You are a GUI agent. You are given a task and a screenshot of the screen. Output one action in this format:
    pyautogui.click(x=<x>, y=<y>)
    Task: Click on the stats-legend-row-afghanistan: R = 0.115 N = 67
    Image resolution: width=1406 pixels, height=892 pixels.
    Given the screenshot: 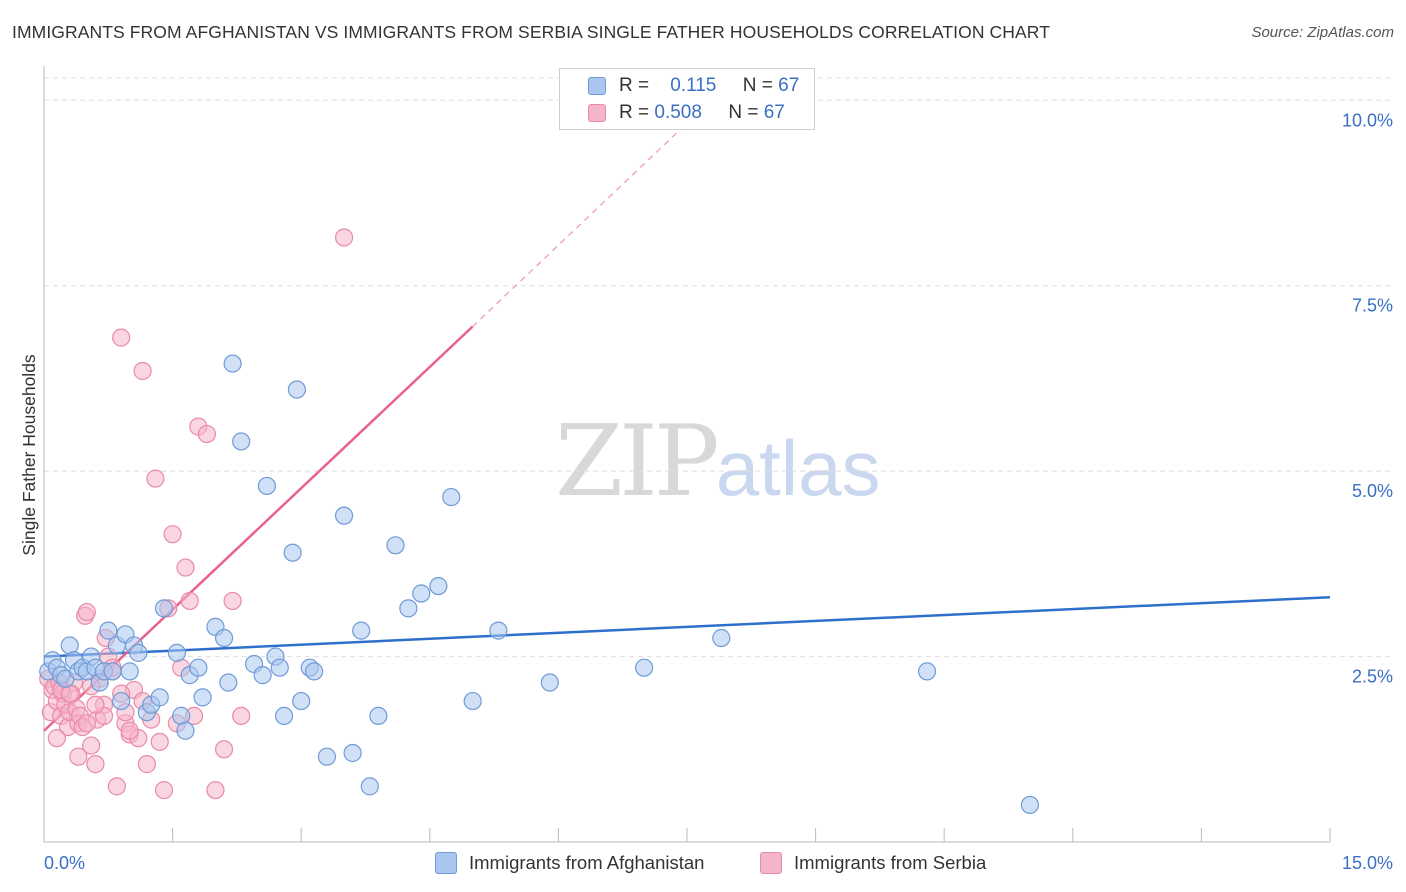 What is the action you would take?
    pyautogui.click(x=693, y=86)
    